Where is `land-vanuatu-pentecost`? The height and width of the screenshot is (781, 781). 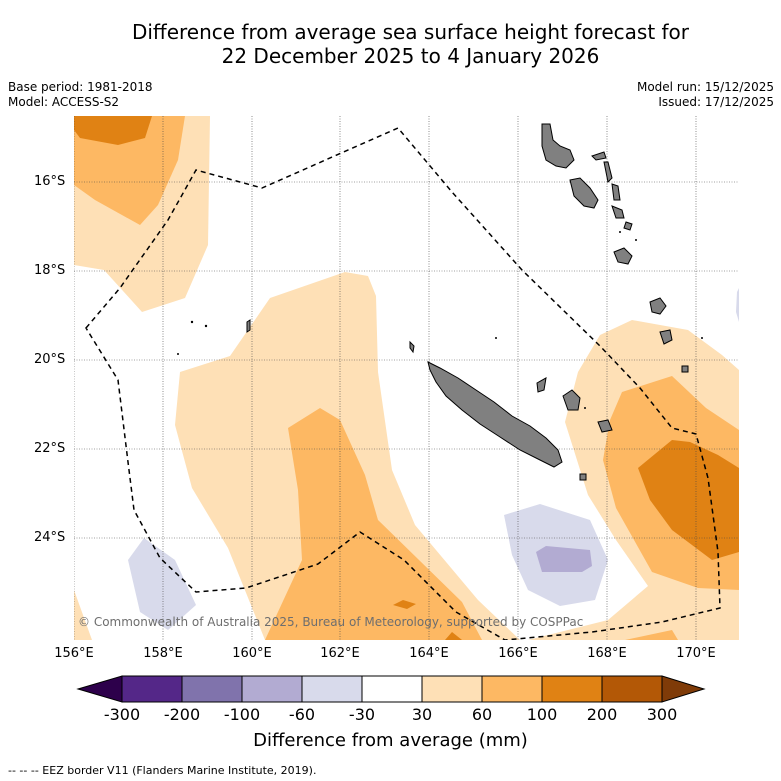 land-vanuatu-pentecost is located at coordinates (616, 192).